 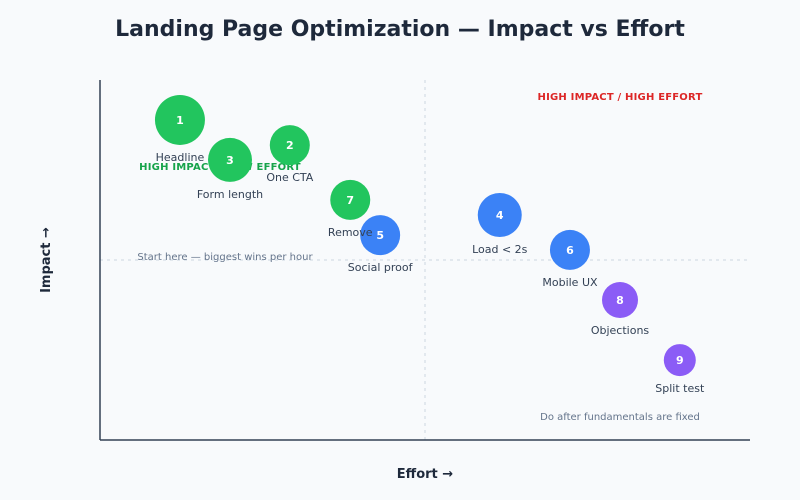 I want to click on bubble-number-1: 1, so click(x=180, y=120).